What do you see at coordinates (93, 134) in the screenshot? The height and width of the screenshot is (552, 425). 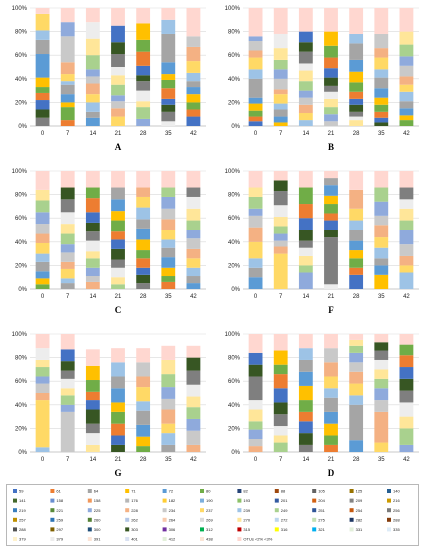 I see `x-tick-label: 14` at bounding box center [93, 134].